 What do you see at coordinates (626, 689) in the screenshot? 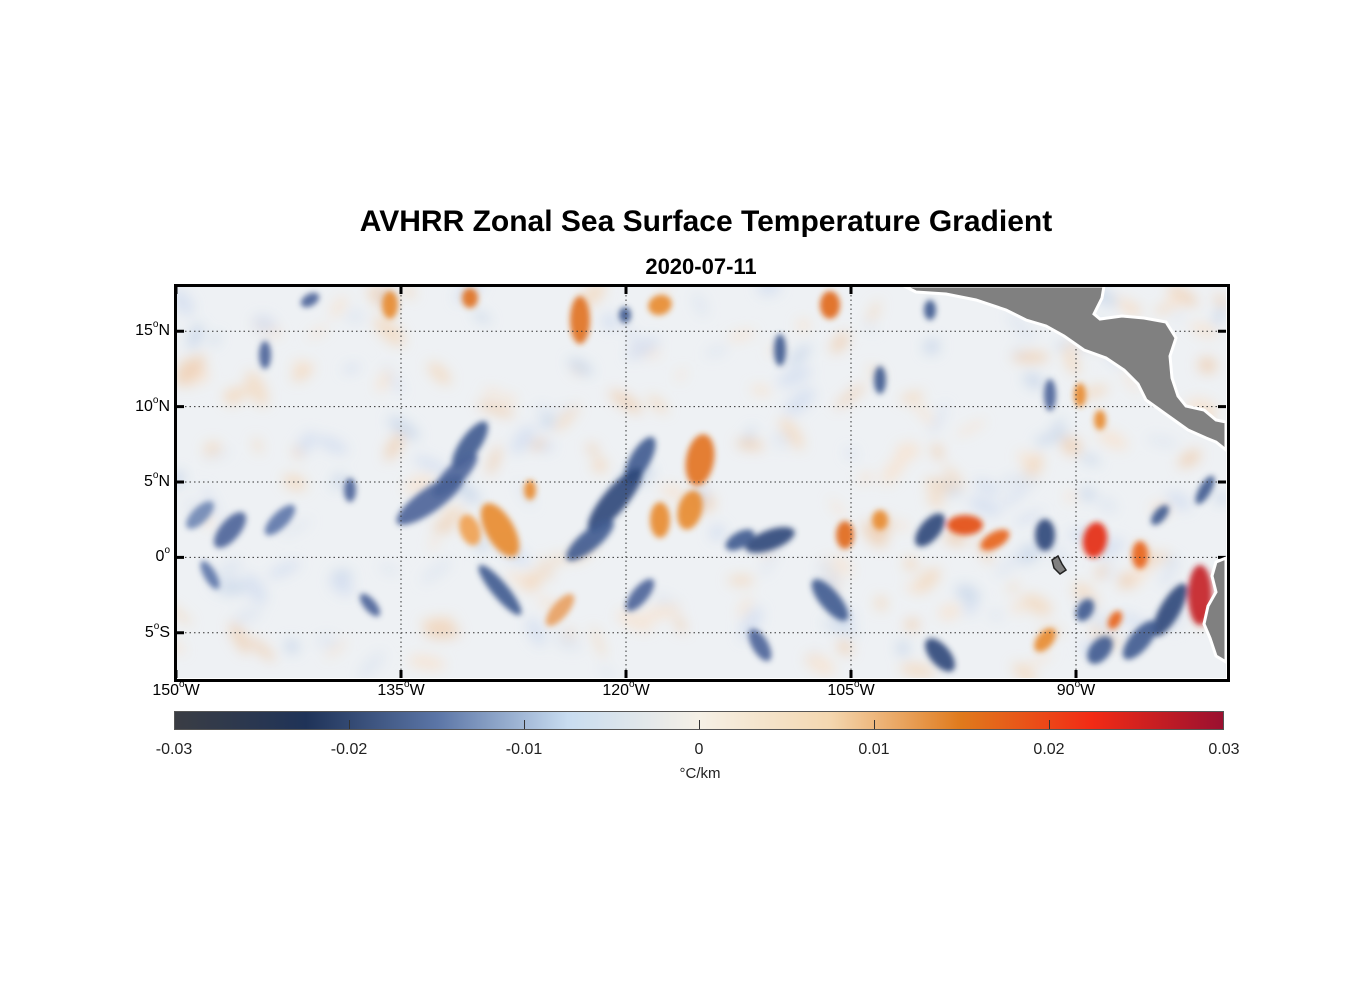
I see `lon-tick-label: 120oW` at bounding box center [626, 689].